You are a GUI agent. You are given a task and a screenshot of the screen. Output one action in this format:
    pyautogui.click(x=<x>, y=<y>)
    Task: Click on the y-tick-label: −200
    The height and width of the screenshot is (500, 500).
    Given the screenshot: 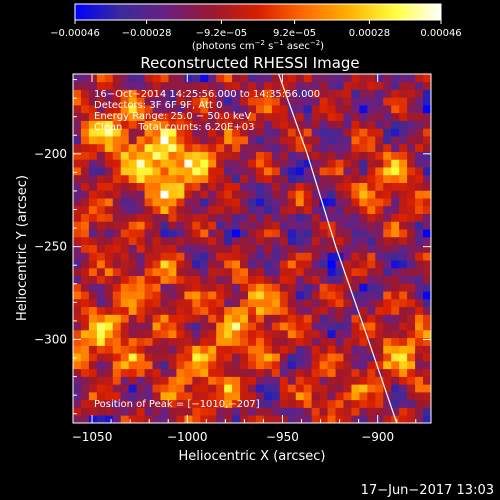 What is the action you would take?
    pyautogui.click(x=50, y=154)
    